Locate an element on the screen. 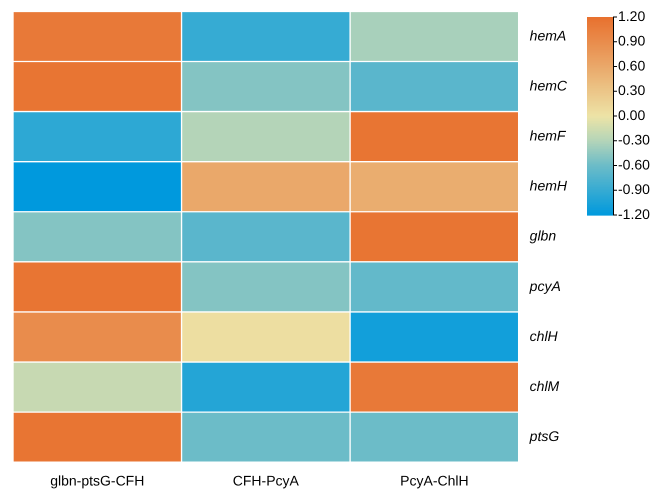 Image resolution: width=654 pixels, height=493 pixels. color-bar-label: 0.30 is located at coordinates (632, 90).